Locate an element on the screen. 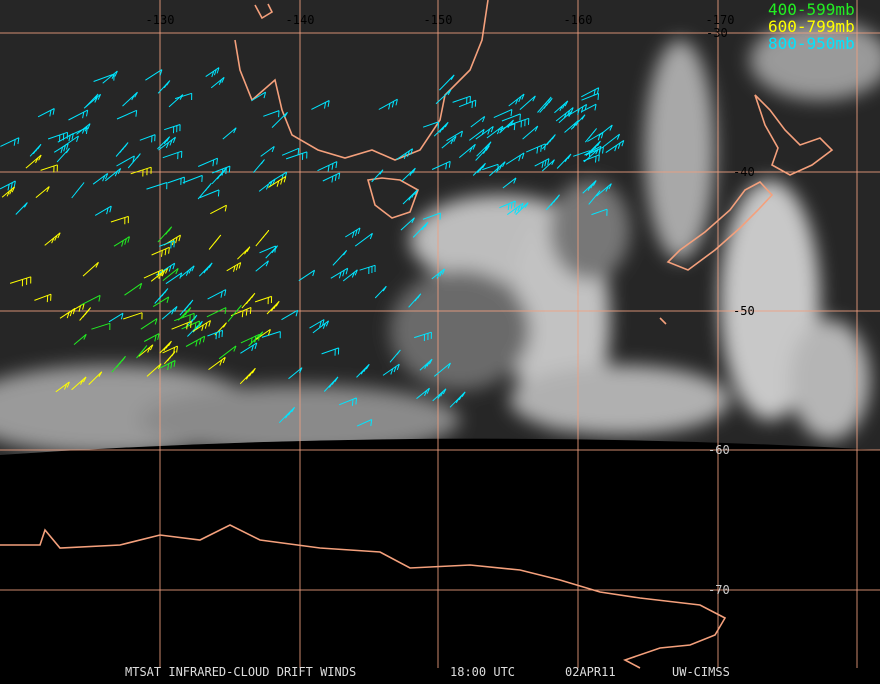 Image resolution: width=880 pixels, height=684 pixels. longitude-labels: -130 -140 -150 -160 -170 is located at coordinates (440, 20).